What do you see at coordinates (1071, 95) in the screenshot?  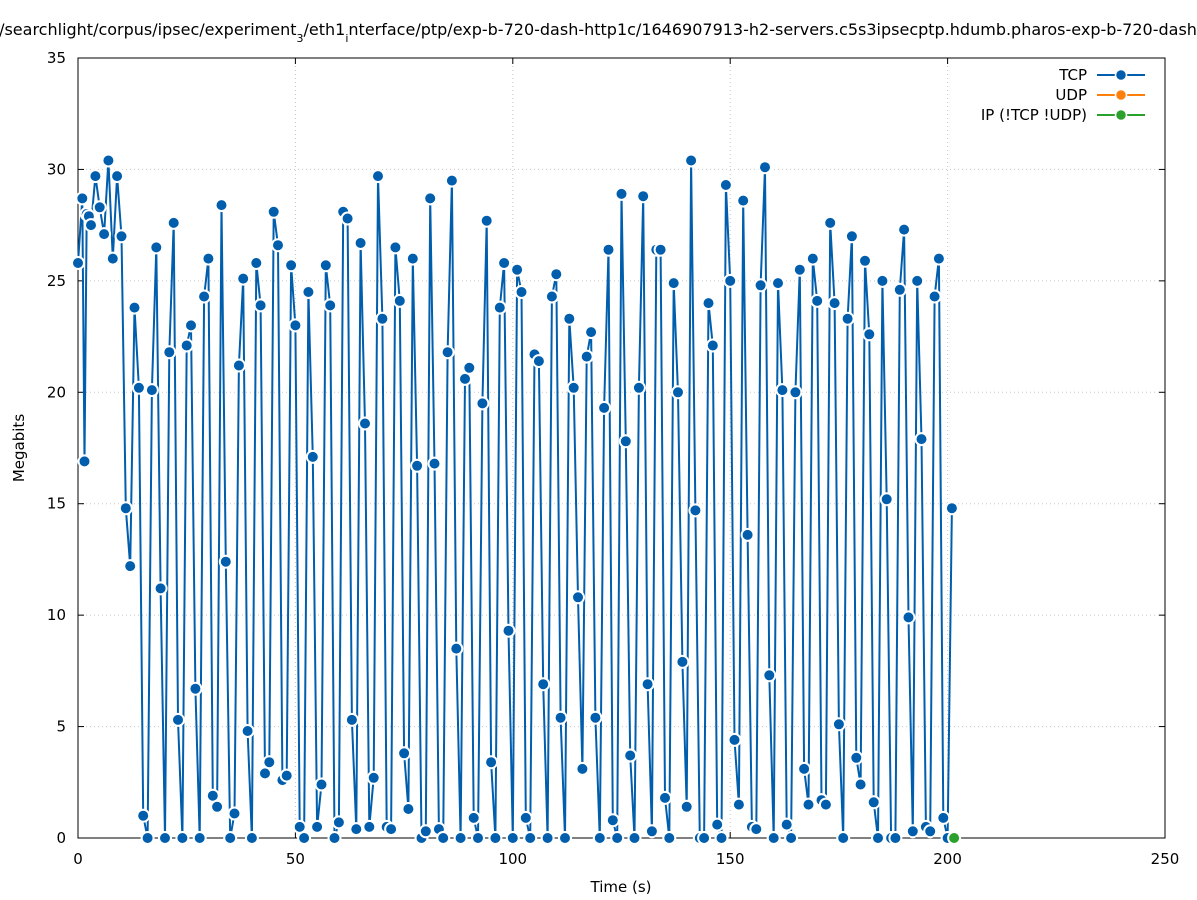 I see `legend-label: UDP` at bounding box center [1071, 95].